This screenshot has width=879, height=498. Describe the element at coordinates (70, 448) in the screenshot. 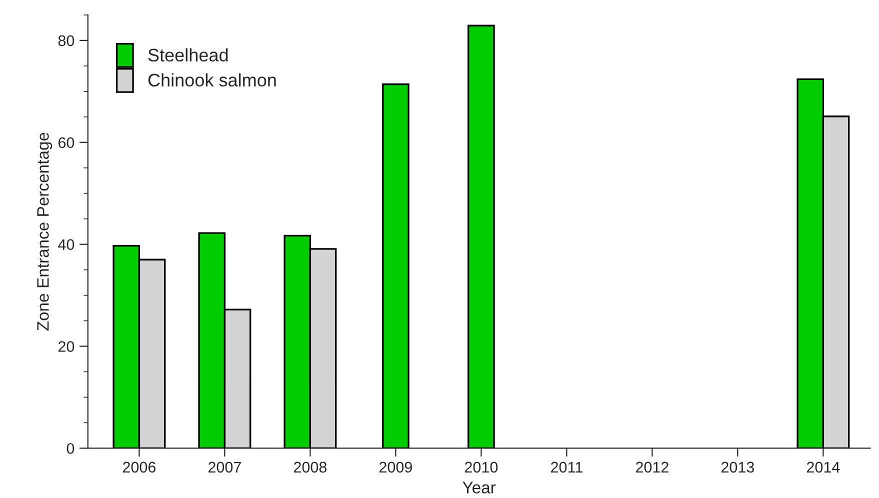

I see `y-tick-label: 0` at that location.